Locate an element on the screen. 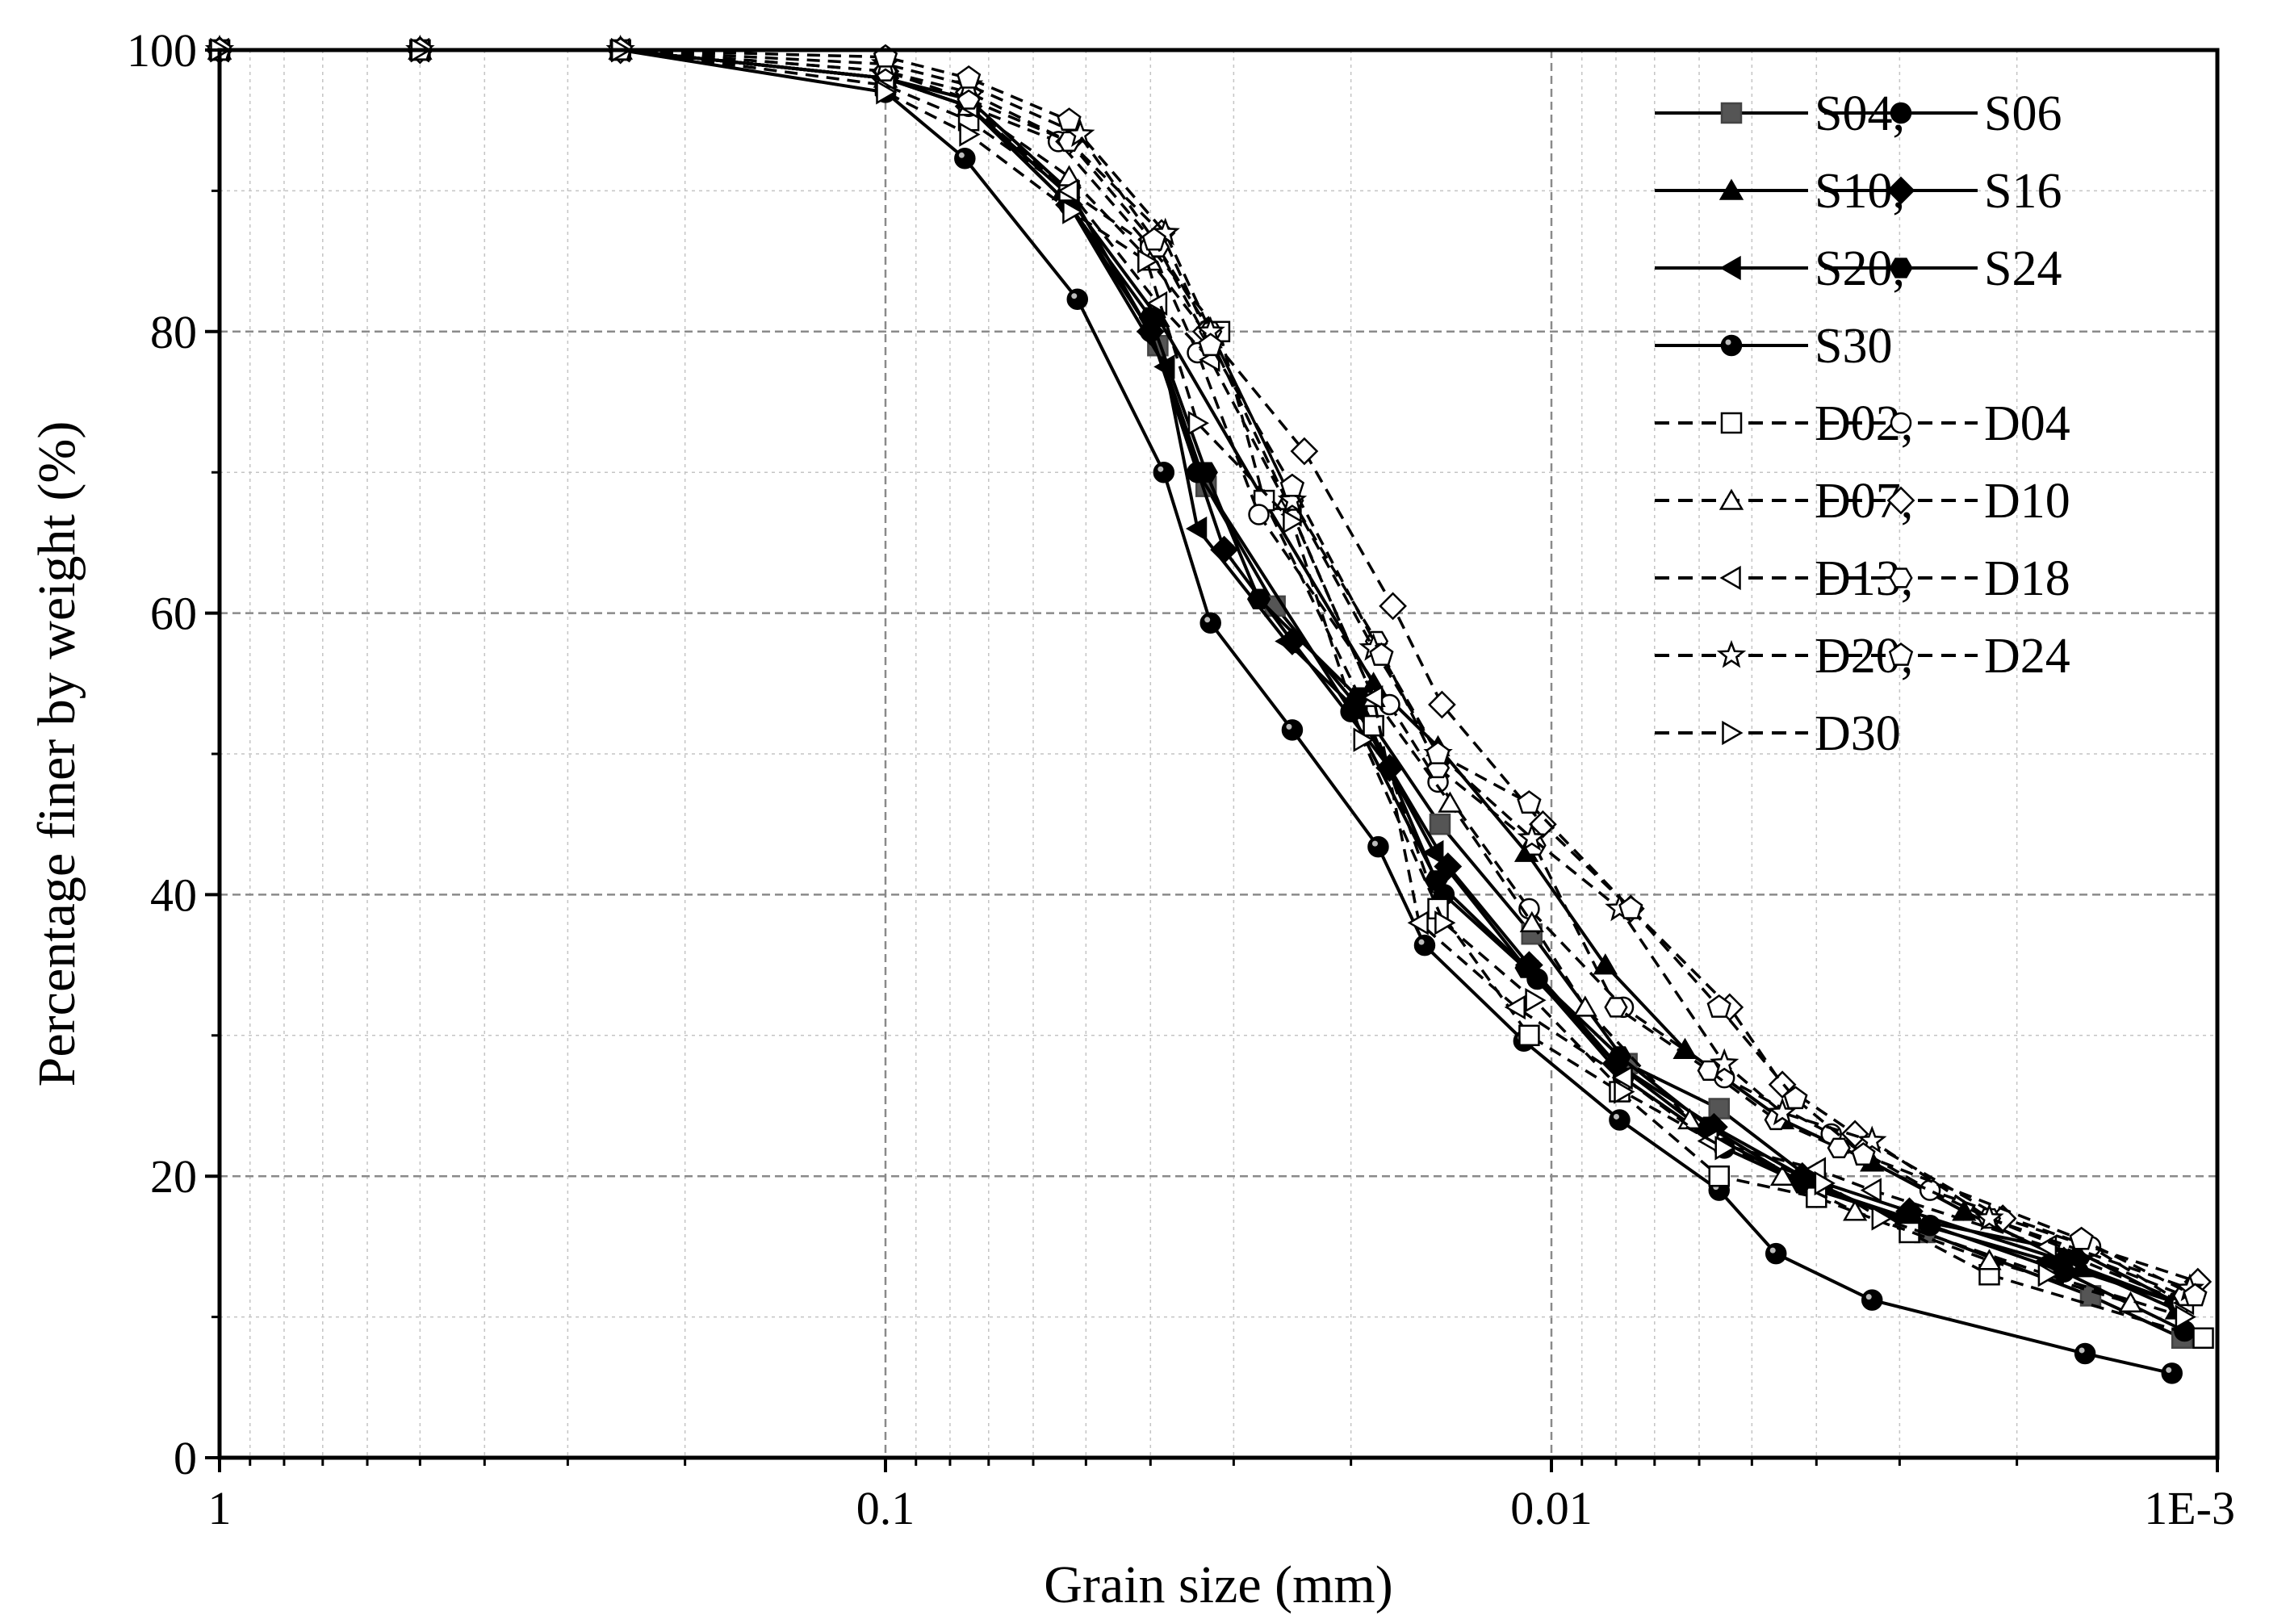 This screenshot has width=2290, height=1624. legend-marker-d18 is located at coordinates (1901, 577).